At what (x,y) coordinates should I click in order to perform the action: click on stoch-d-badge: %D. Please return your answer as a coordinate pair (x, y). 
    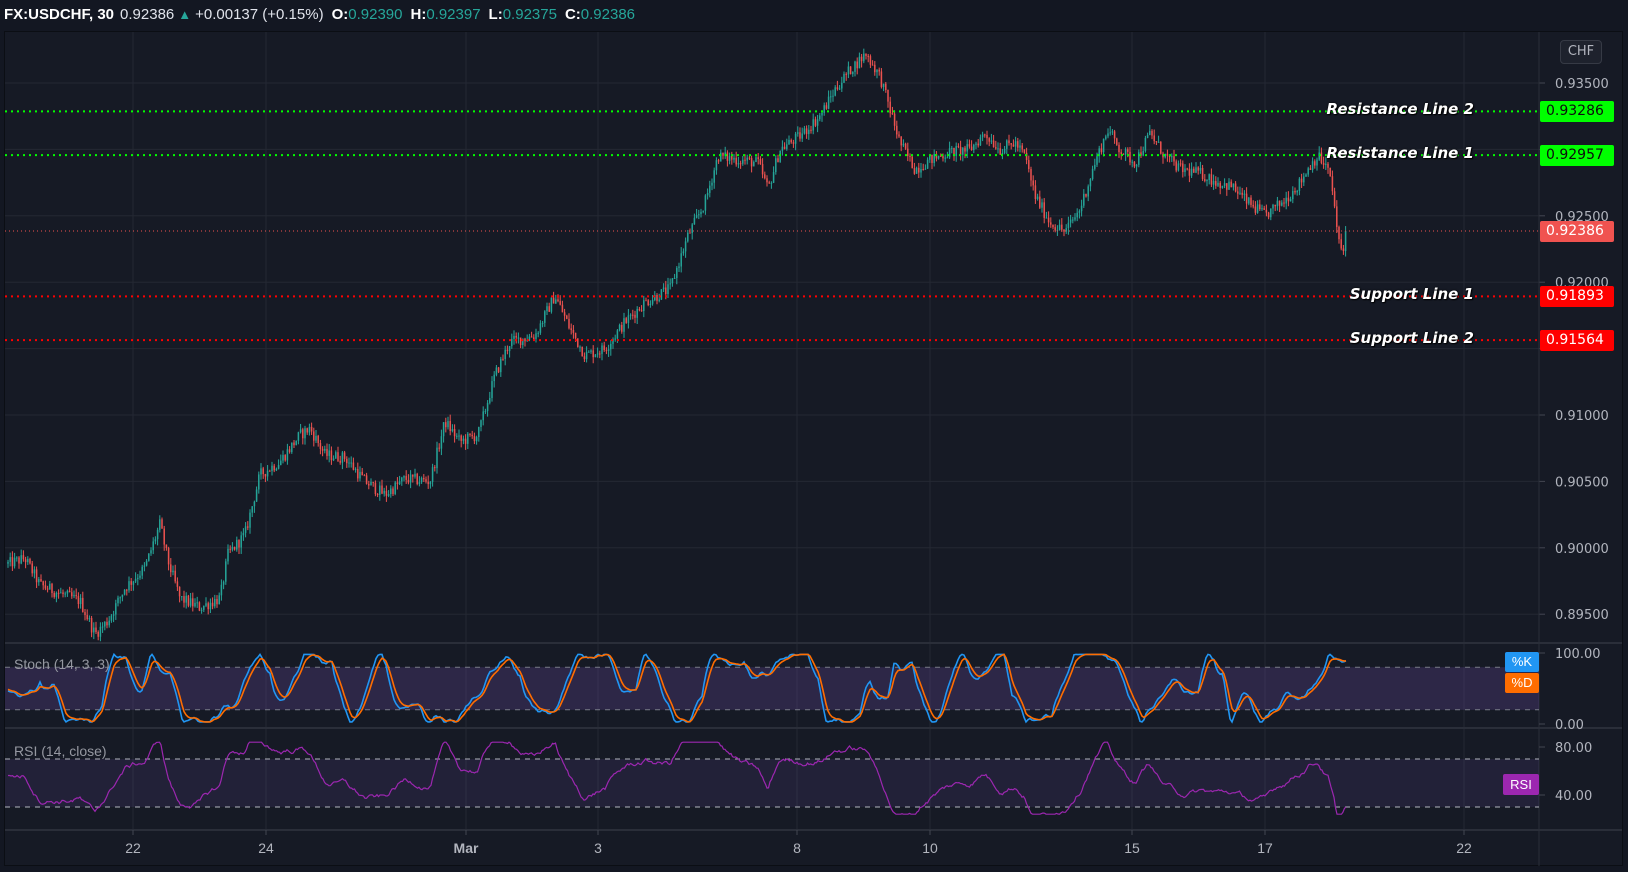
    Looking at the image, I should click on (1522, 683).